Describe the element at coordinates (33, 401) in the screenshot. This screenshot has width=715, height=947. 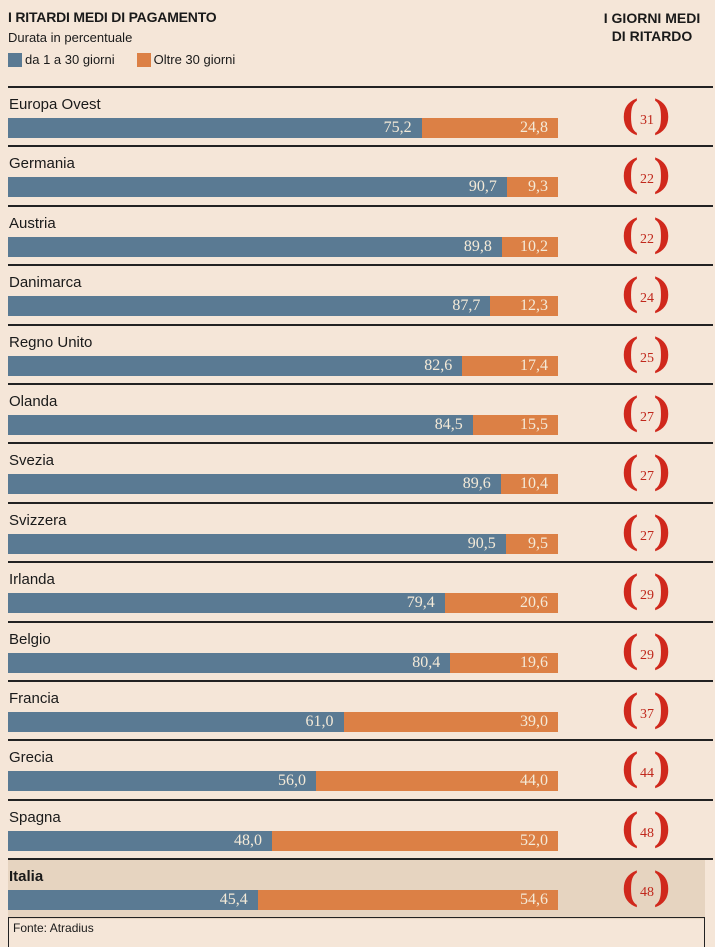
I see `category-label: Olanda` at that location.